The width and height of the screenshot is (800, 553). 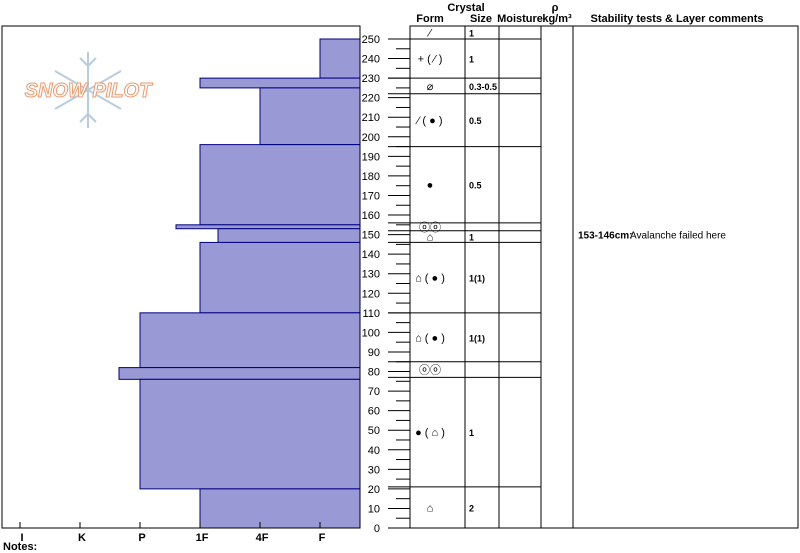 I want to click on height-tick-label: 110, so click(x=371, y=314).